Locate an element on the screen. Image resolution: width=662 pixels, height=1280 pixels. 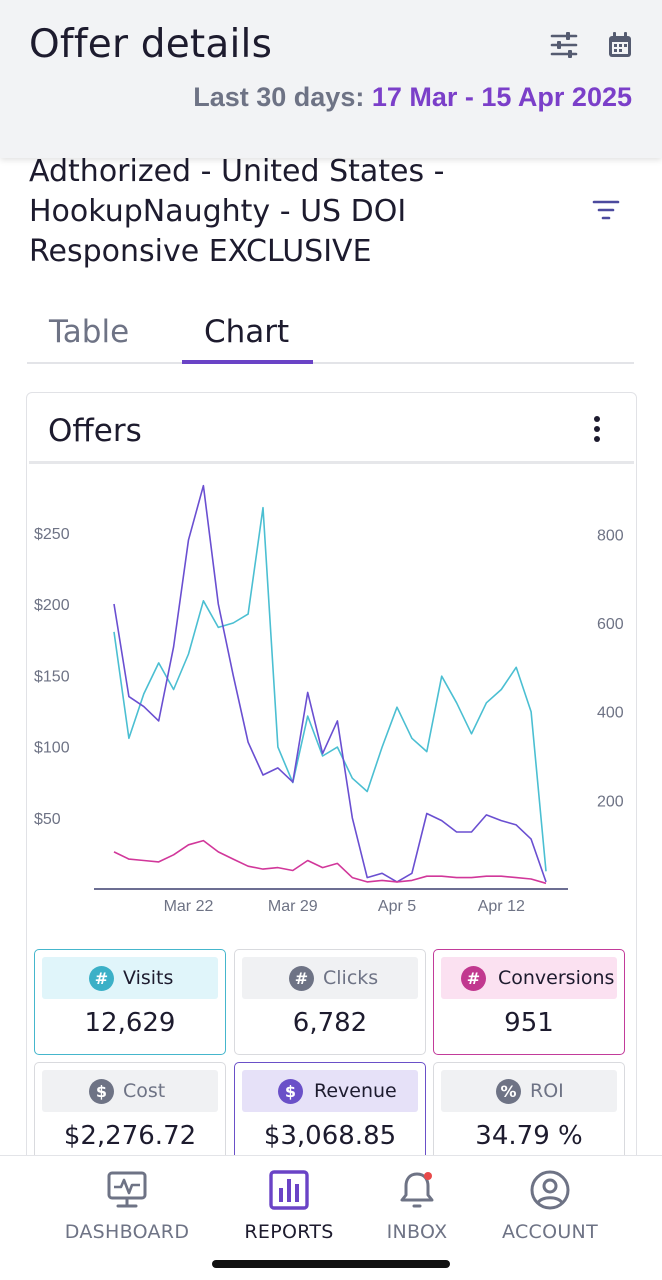
metric-label: Clicks is located at coordinates (351, 978).